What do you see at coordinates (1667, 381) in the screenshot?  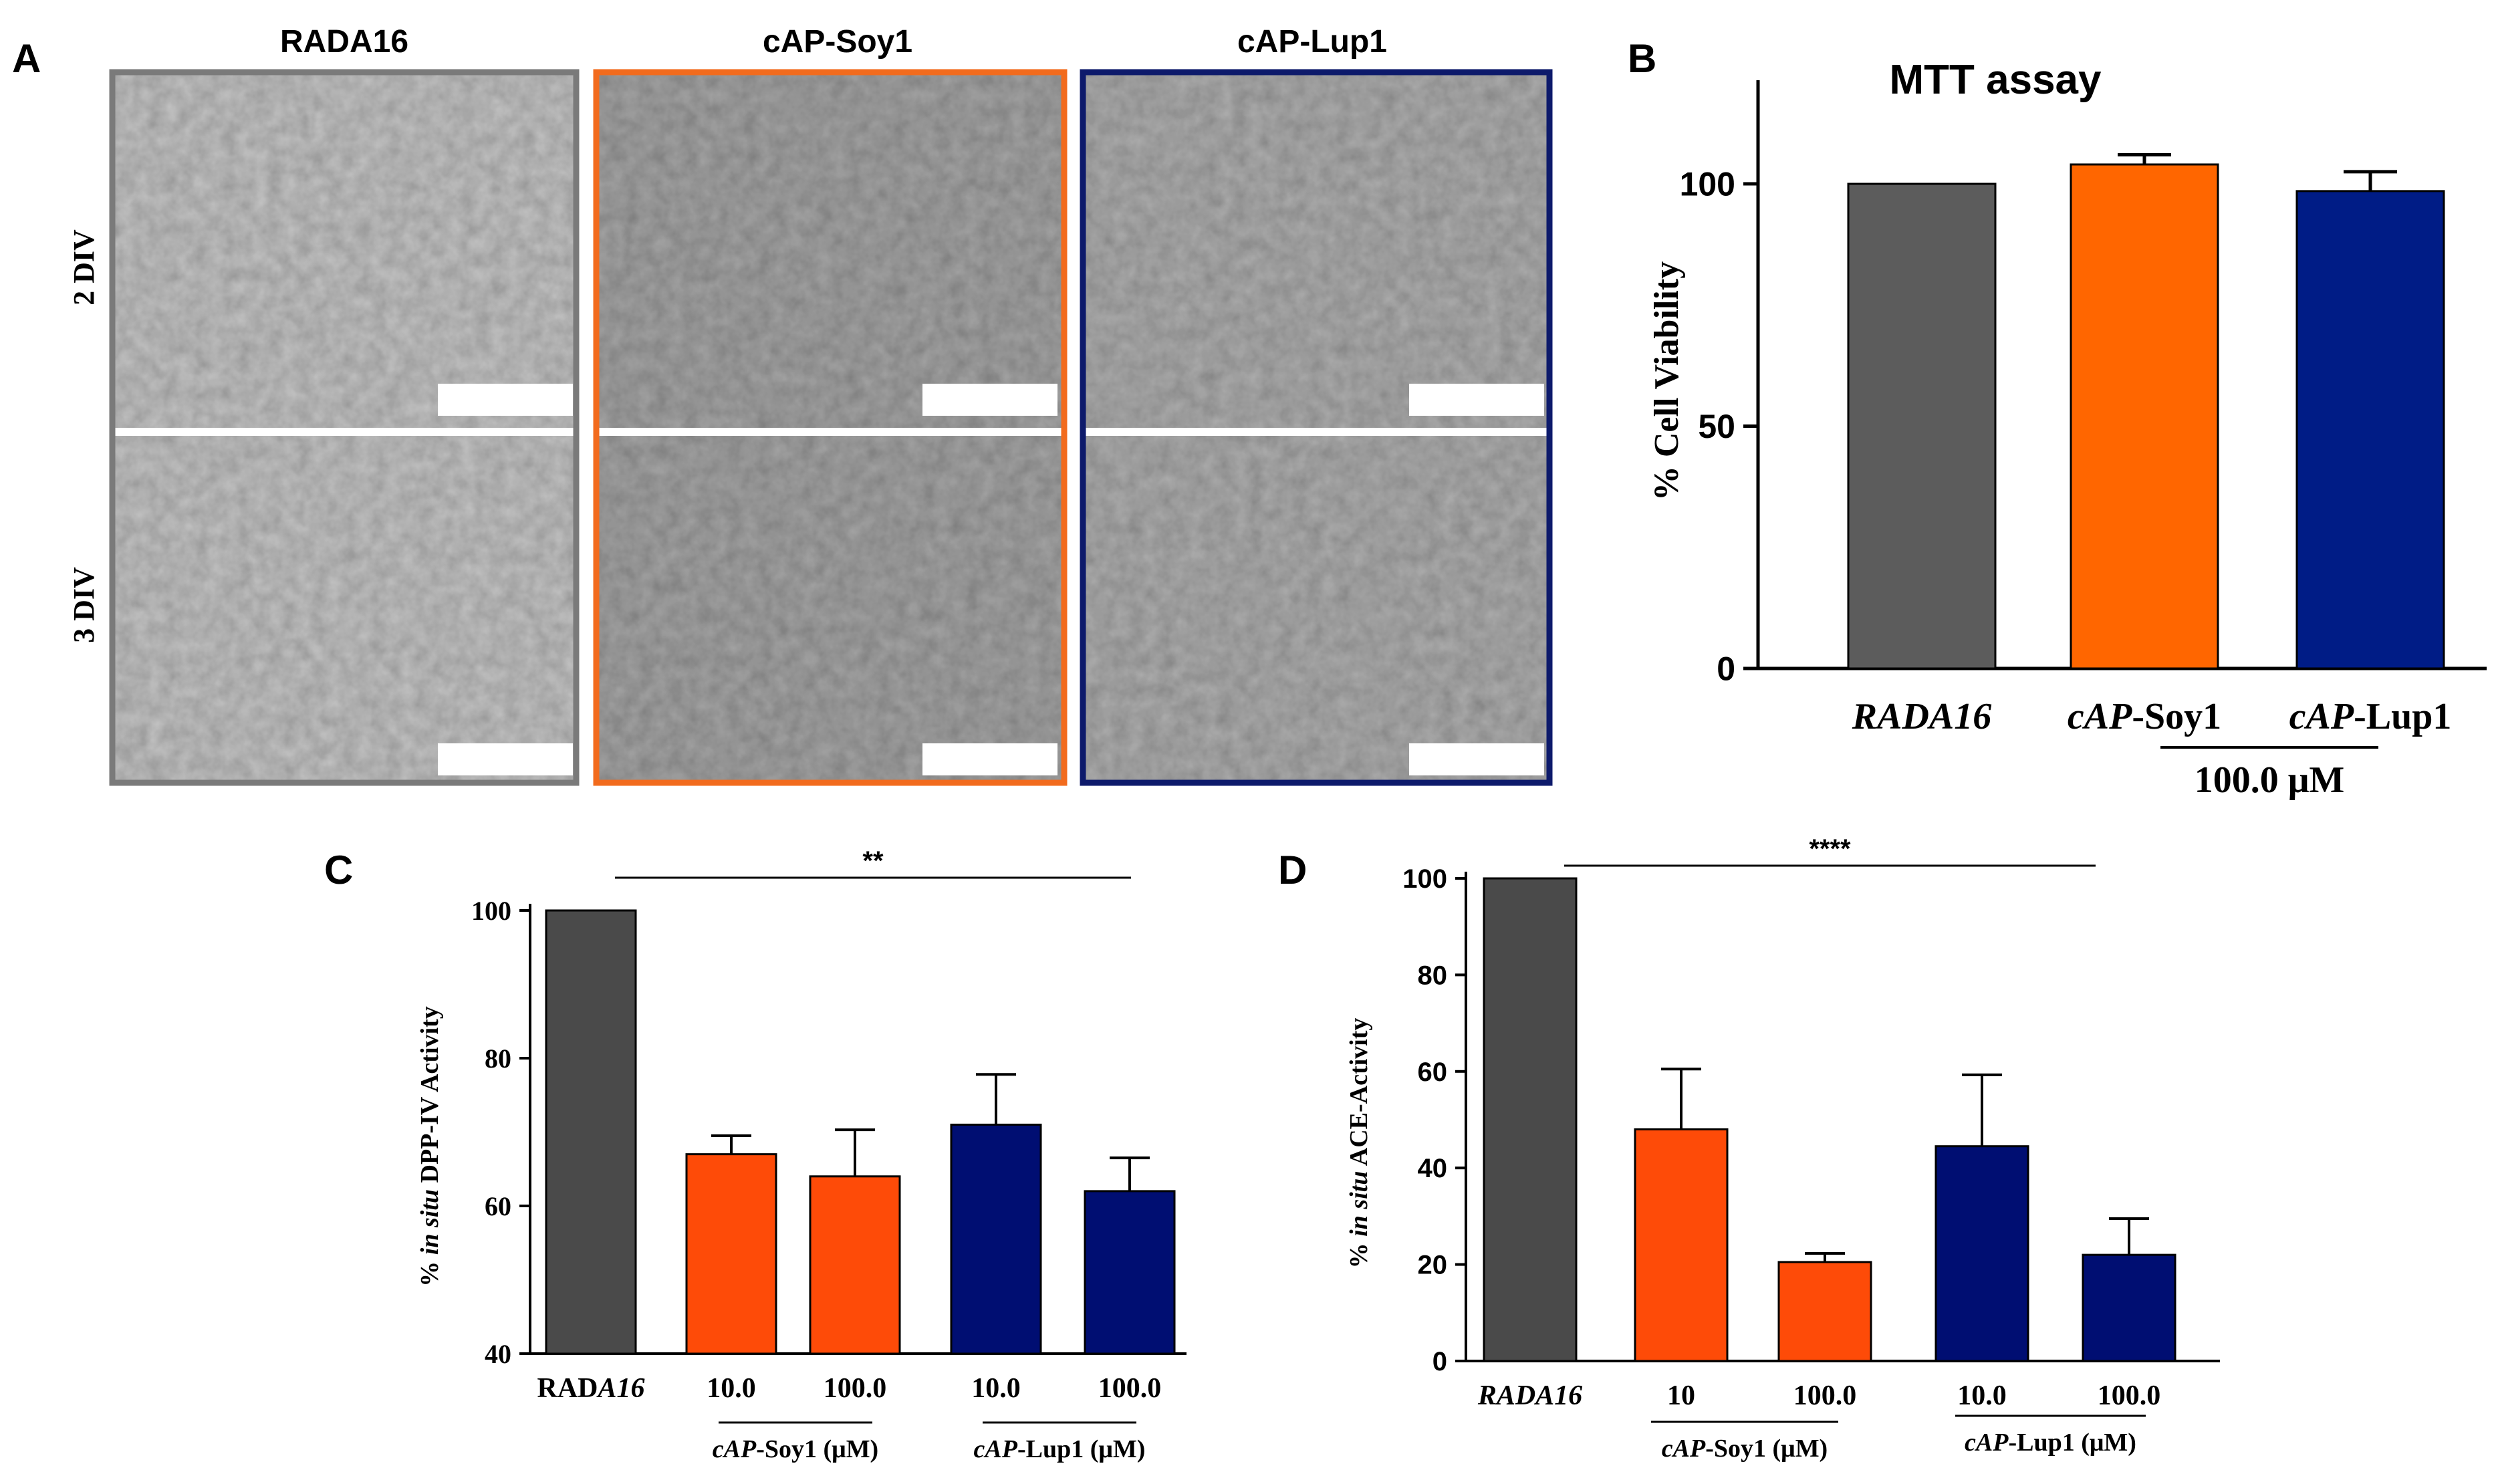 I see `chart-b-ylabel: % Cell Viability` at bounding box center [1667, 381].